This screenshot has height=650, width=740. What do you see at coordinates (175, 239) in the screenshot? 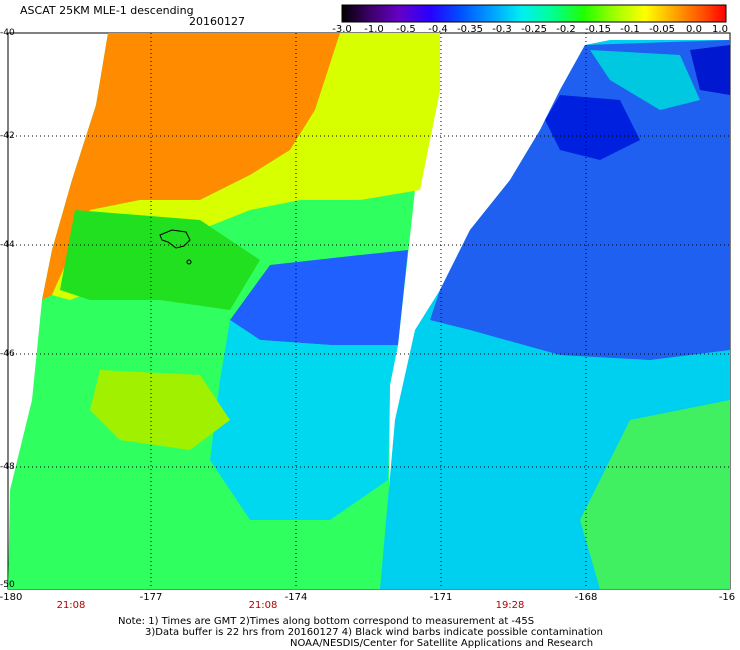
I see `chatham-island` at bounding box center [175, 239].